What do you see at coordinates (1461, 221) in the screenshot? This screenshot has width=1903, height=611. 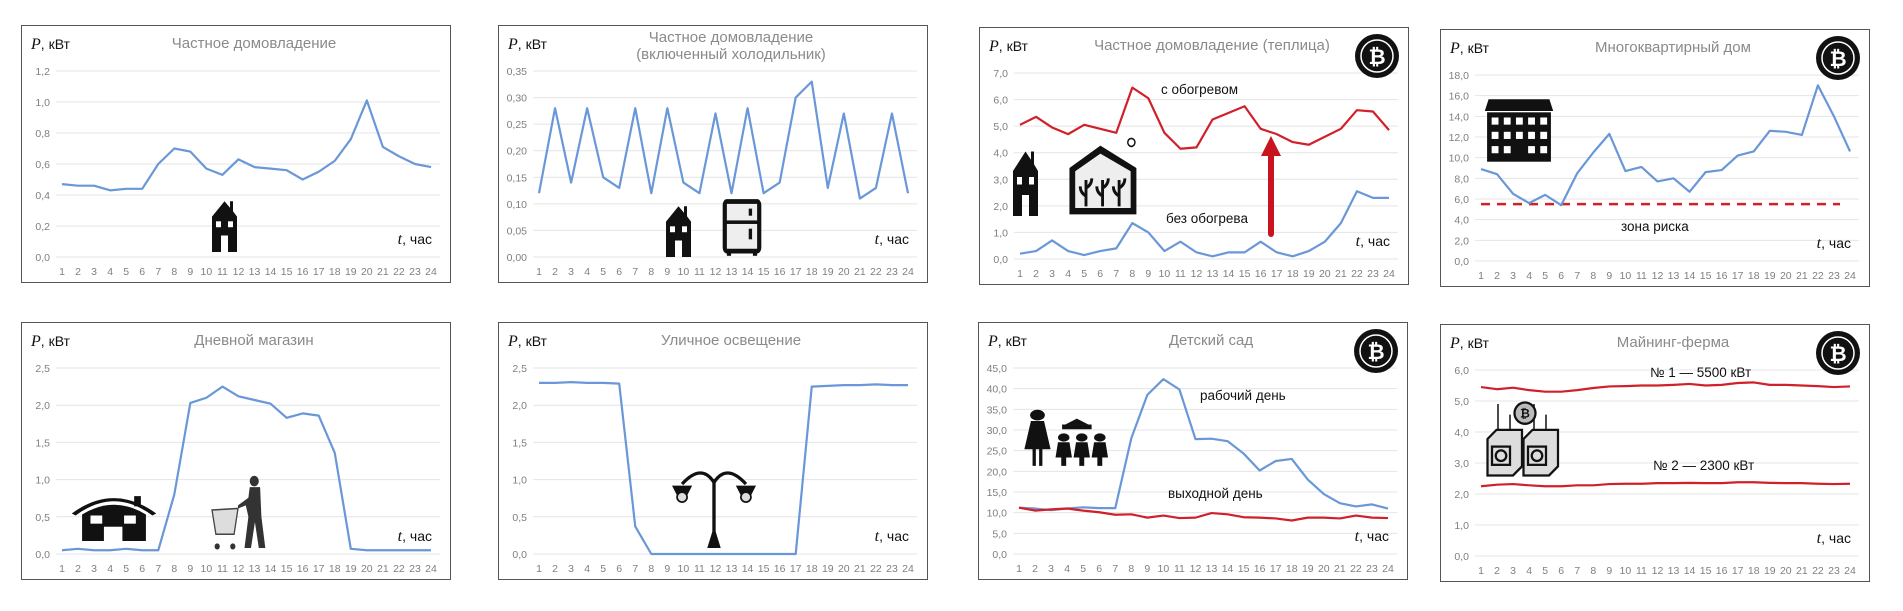 I see `y-tick-label: 4,0` at bounding box center [1461, 221].